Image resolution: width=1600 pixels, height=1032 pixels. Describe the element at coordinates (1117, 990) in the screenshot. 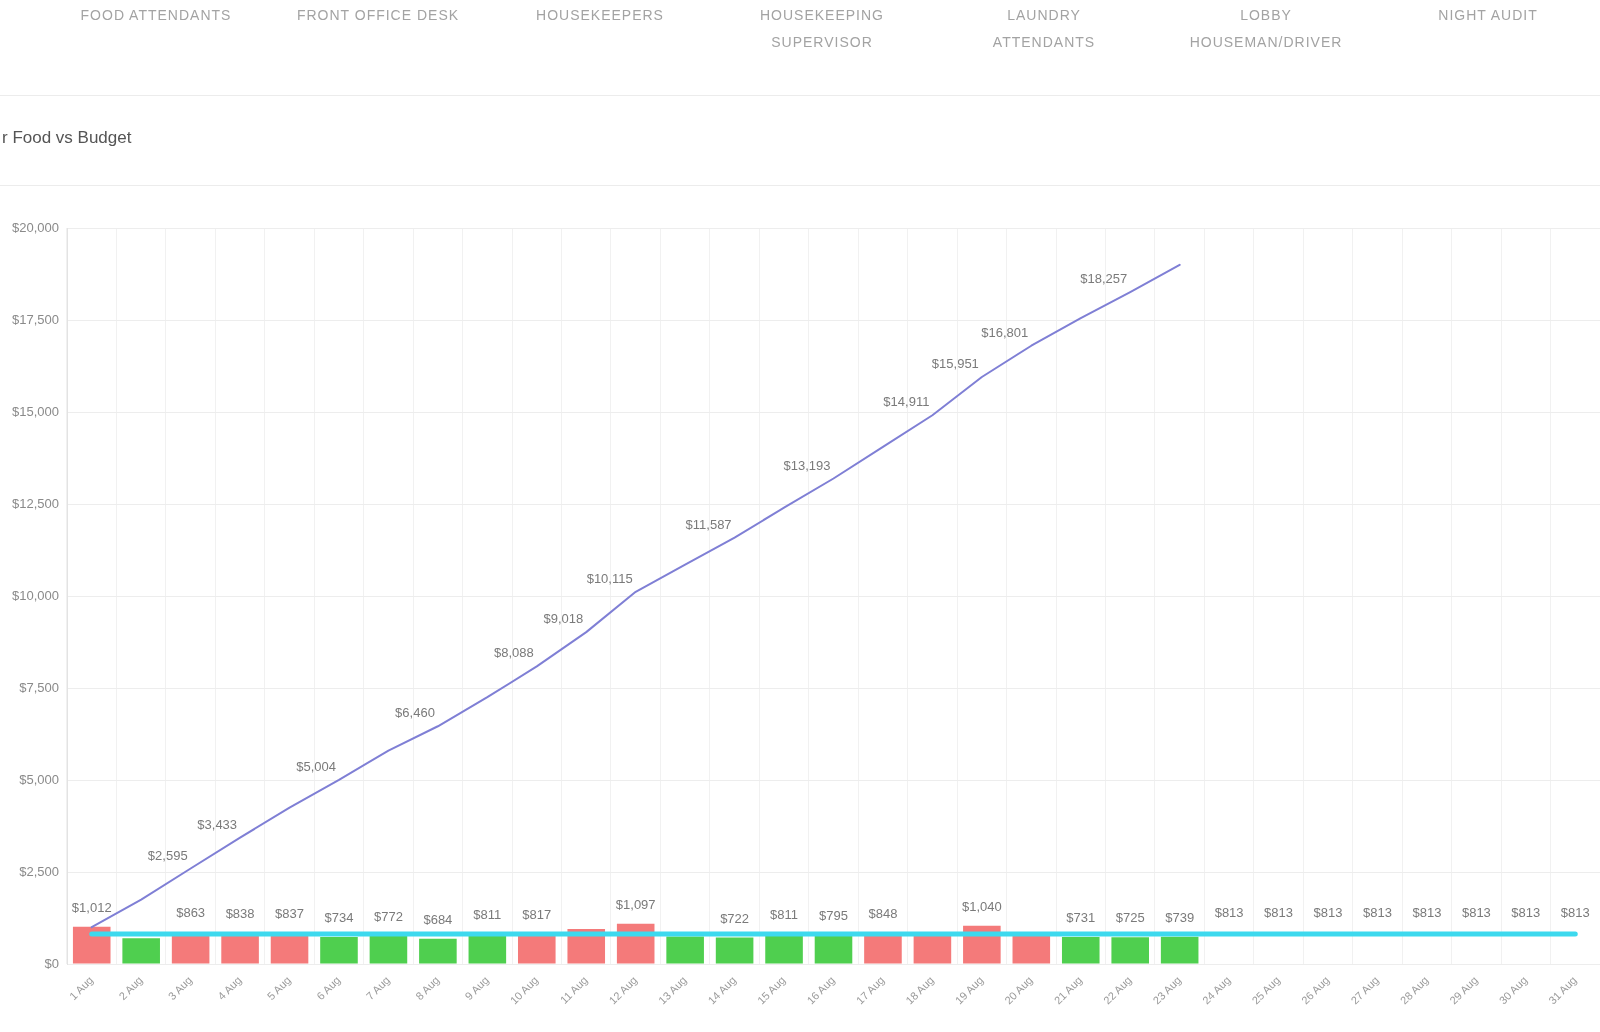

I see `x-tick-label: 22 Aug` at that location.